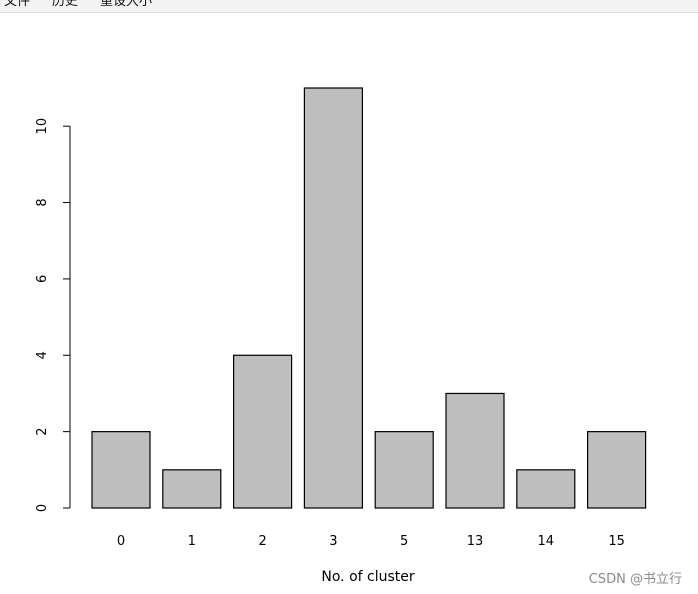 The width and height of the screenshot is (698, 594). Describe the element at coordinates (616, 541) in the screenshot. I see `x-tick-label-15: 15` at that location.